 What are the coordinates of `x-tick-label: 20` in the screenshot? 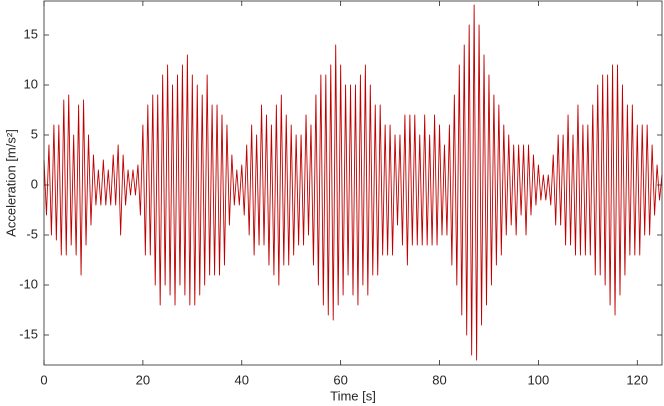 It's located at (143, 379).